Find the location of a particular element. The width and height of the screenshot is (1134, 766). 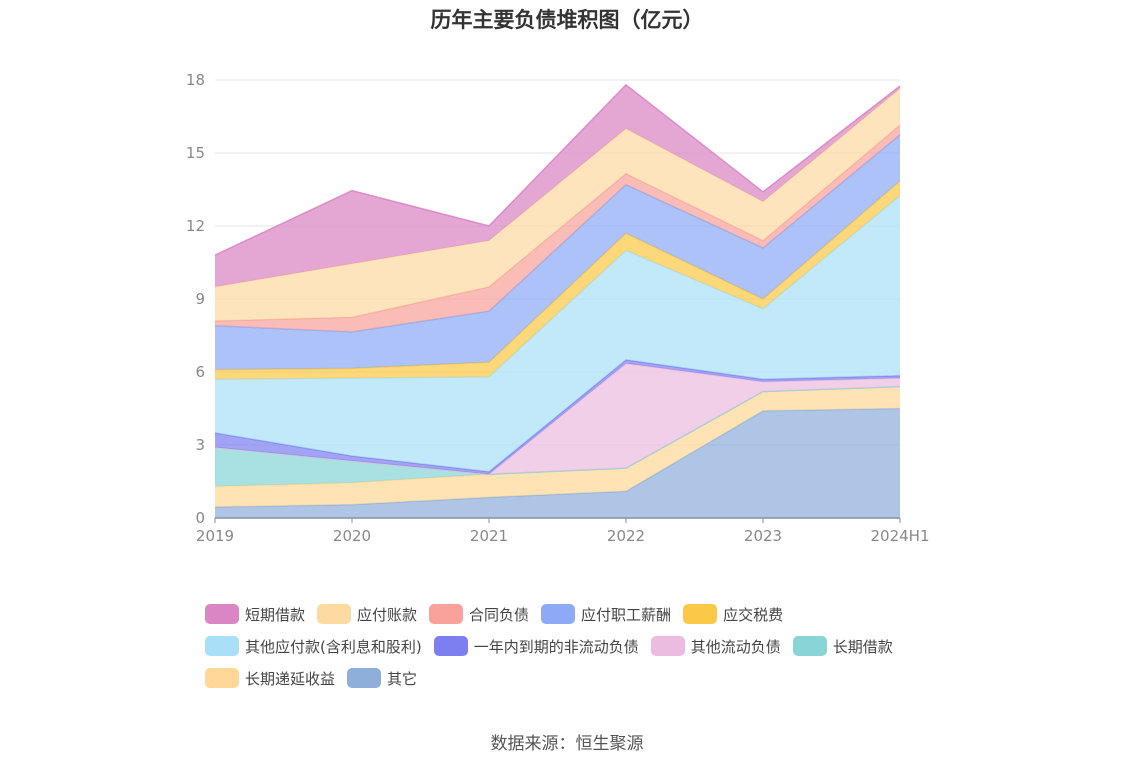

legend-label: 合同负债 is located at coordinates (499, 614).